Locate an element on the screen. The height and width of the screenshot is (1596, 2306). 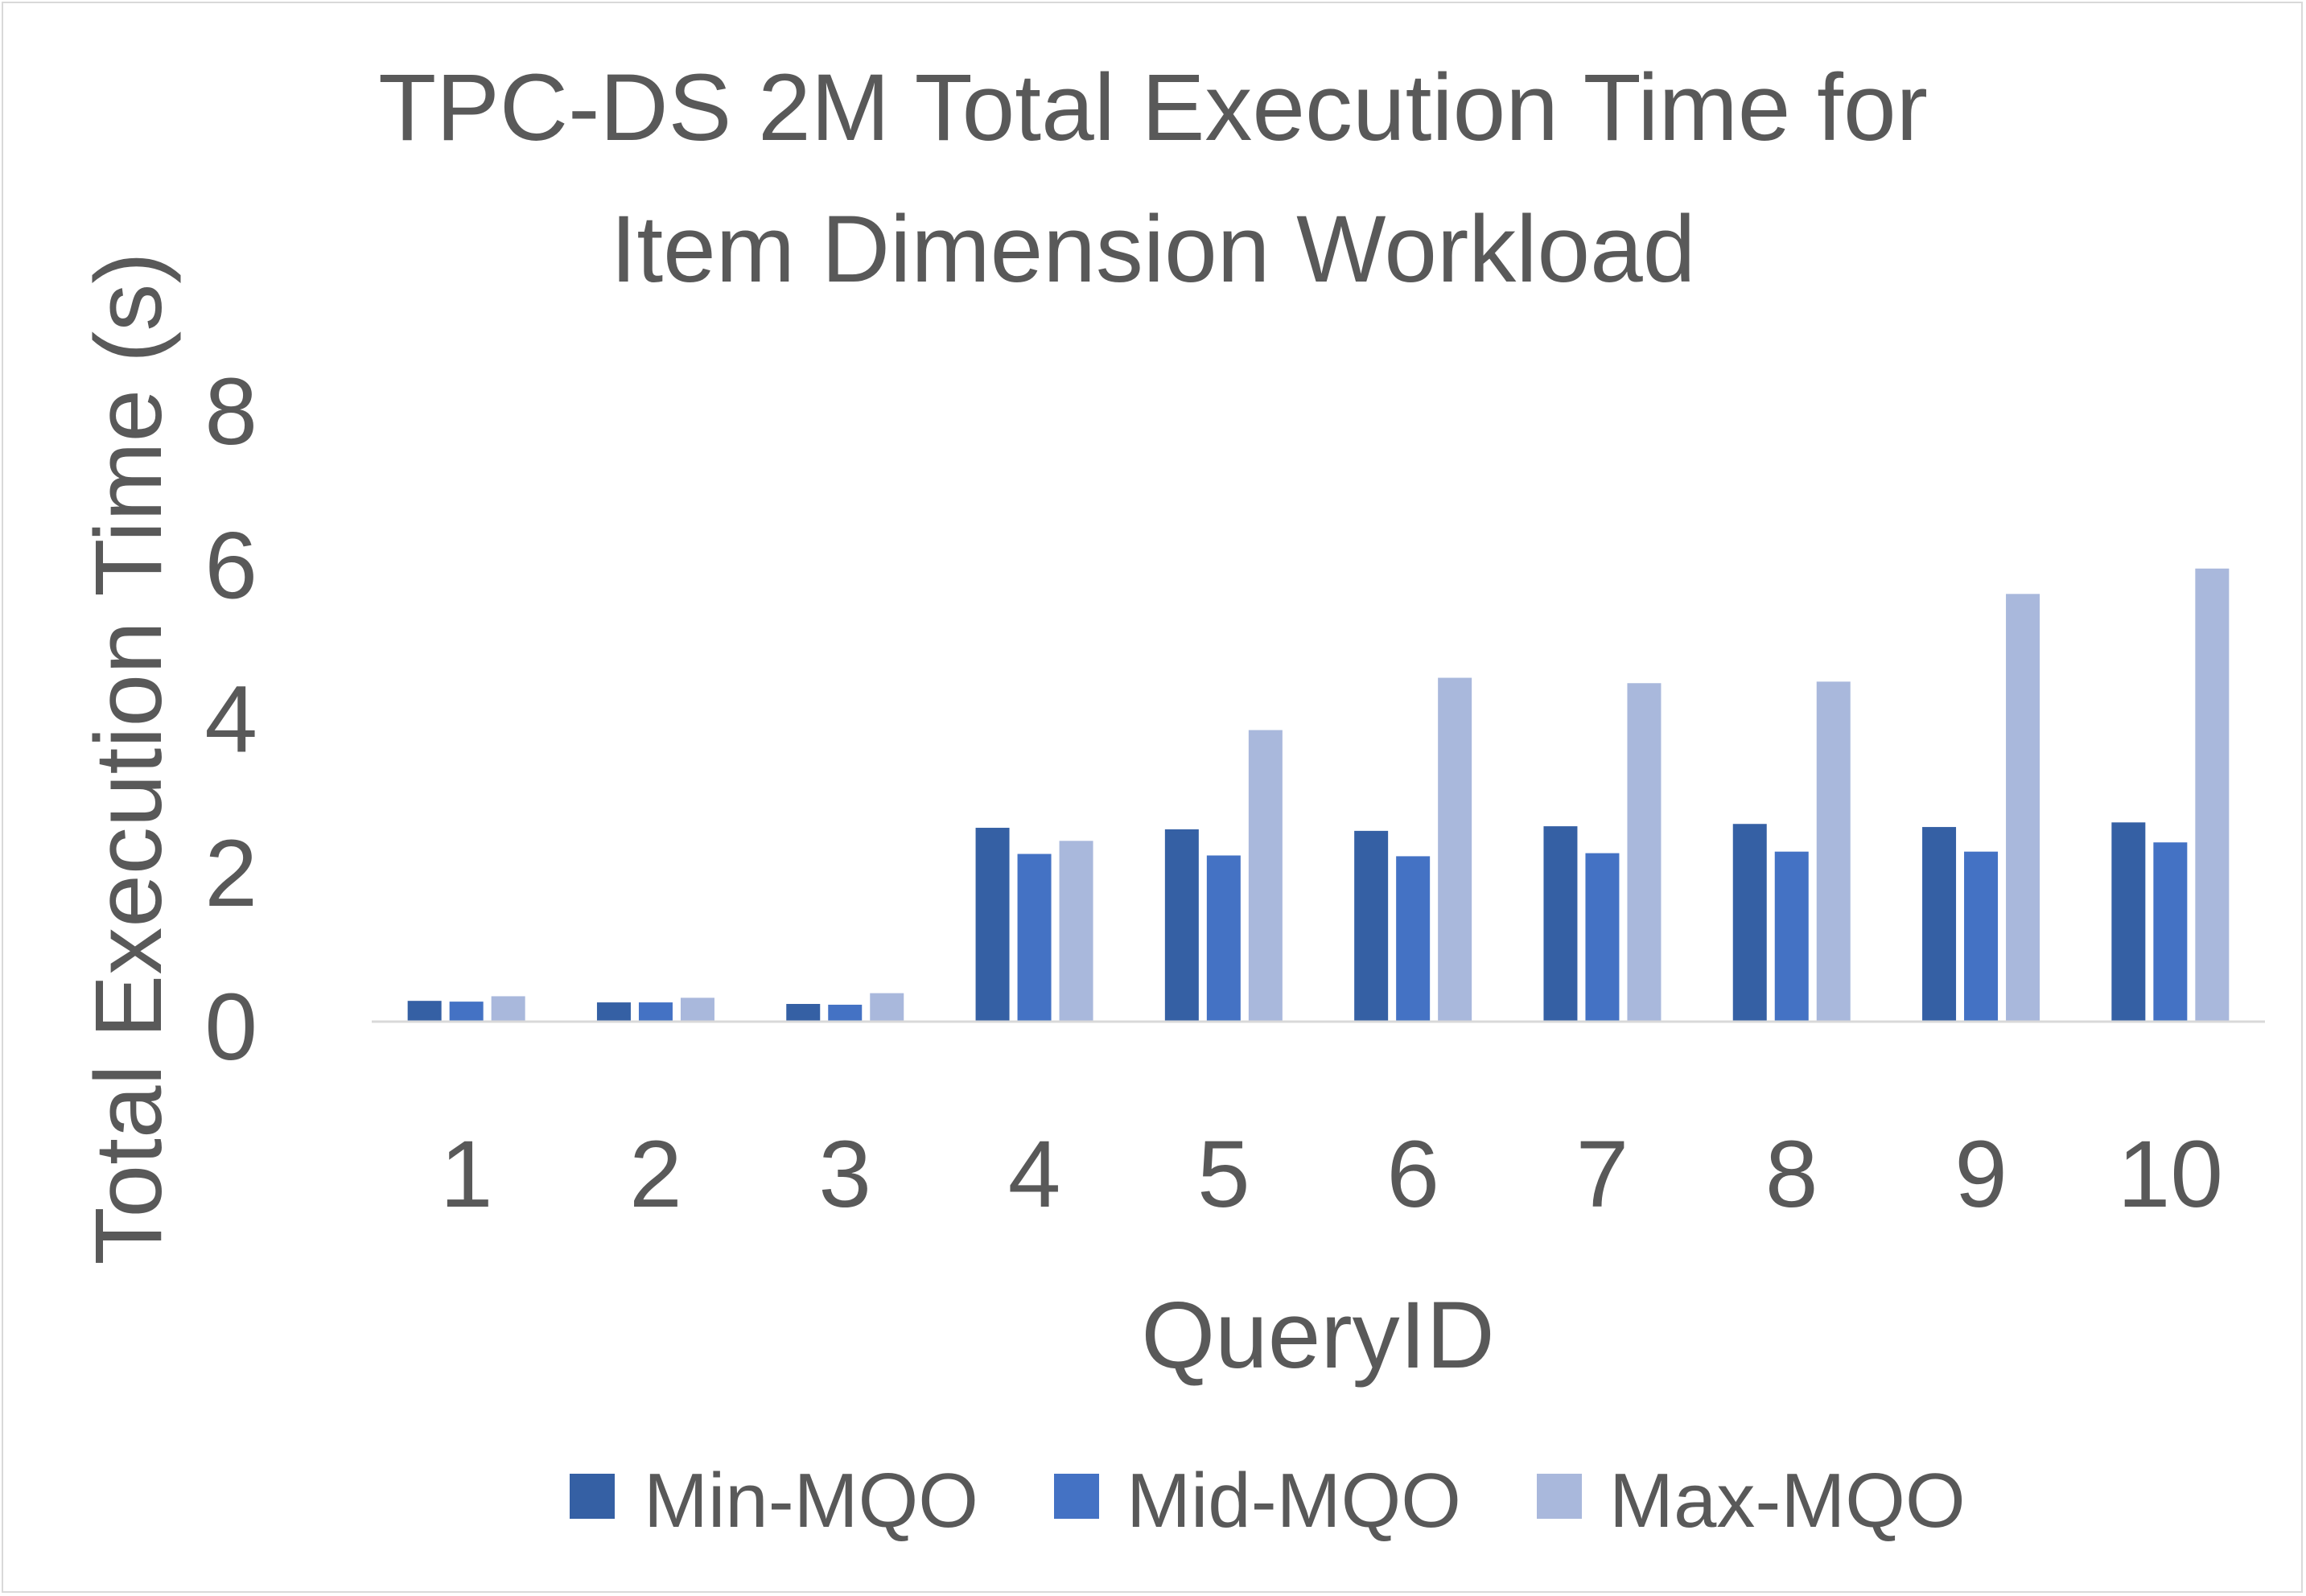
x-tick-label: 6 is located at coordinates (1412, 1174).